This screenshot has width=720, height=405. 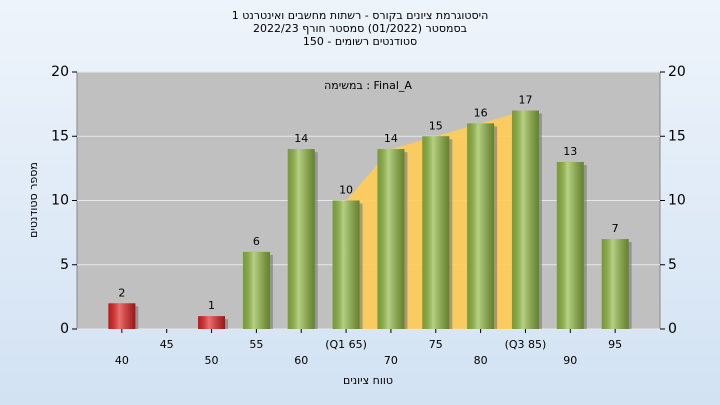 I want to click on x-tick-label: 90, so click(x=570, y=360).